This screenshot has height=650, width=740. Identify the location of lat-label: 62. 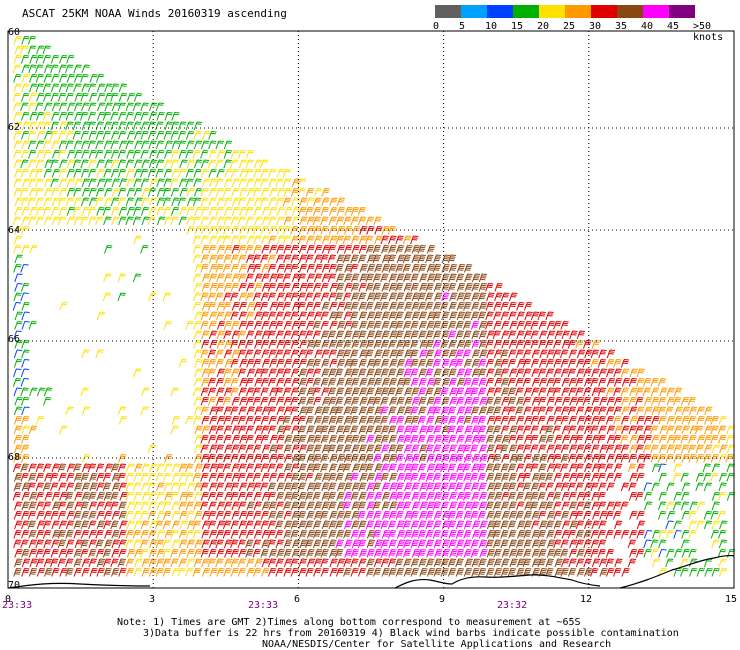
(14, 127).